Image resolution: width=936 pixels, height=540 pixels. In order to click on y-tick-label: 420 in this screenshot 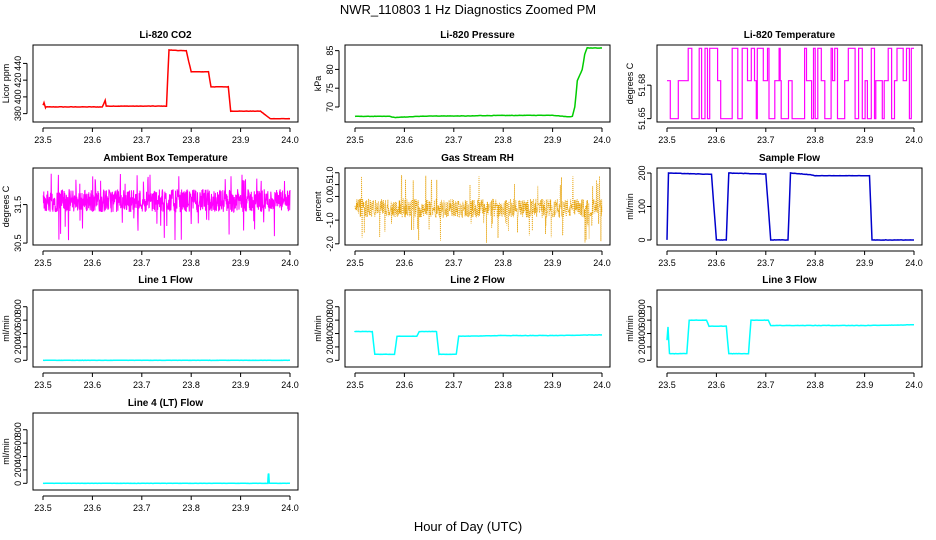, I will do `click(18, 80)`.